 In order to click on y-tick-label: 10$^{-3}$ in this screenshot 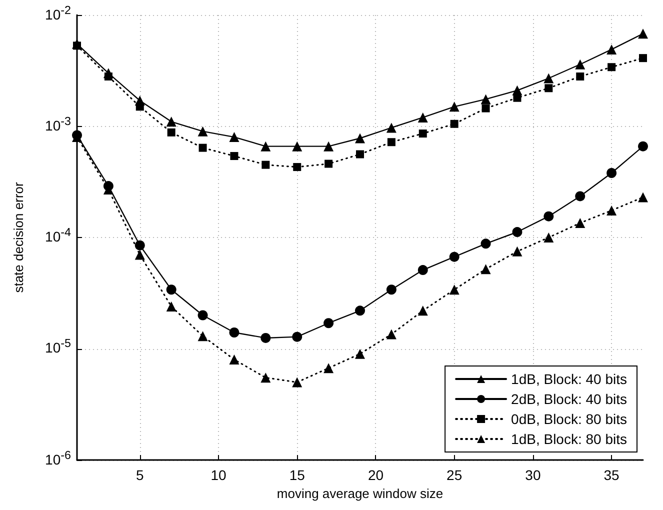, I will do `click(58, 124)`.